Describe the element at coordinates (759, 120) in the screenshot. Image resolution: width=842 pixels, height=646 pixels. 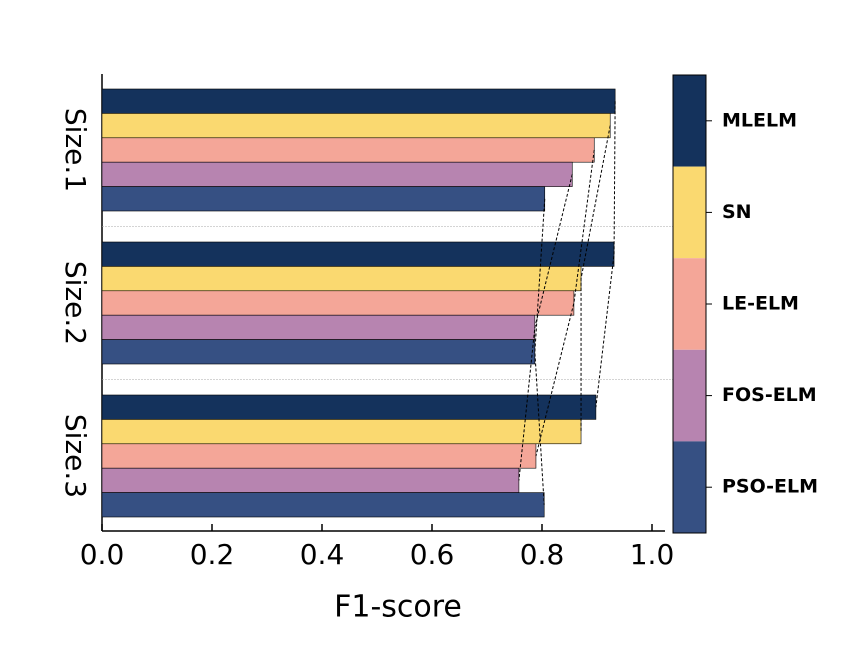
I see `legend-label: MLELM` at that location.